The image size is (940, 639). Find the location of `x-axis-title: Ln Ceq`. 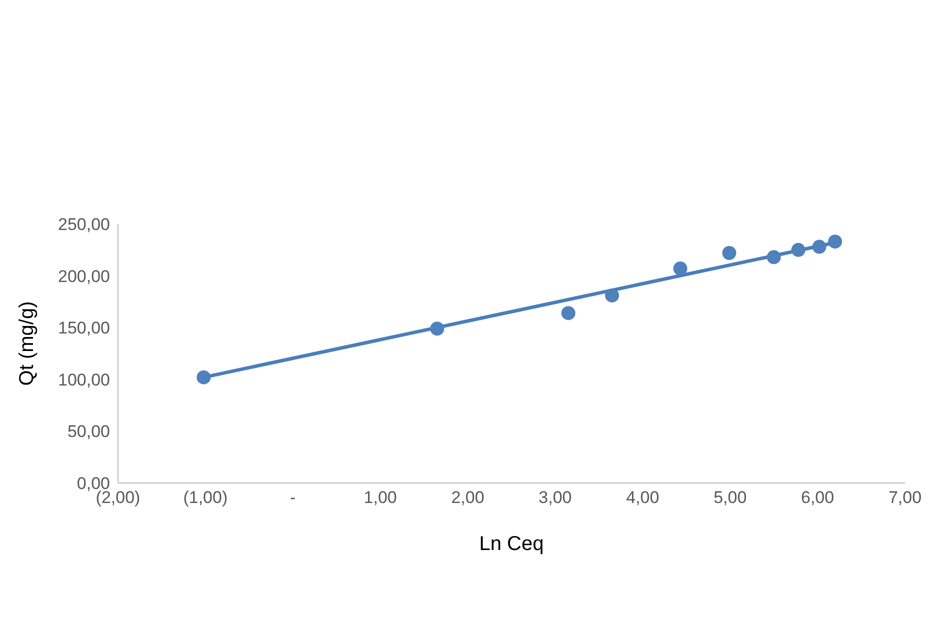

x-axis-title: Ln Ceq is located at coordinates (511, 544).